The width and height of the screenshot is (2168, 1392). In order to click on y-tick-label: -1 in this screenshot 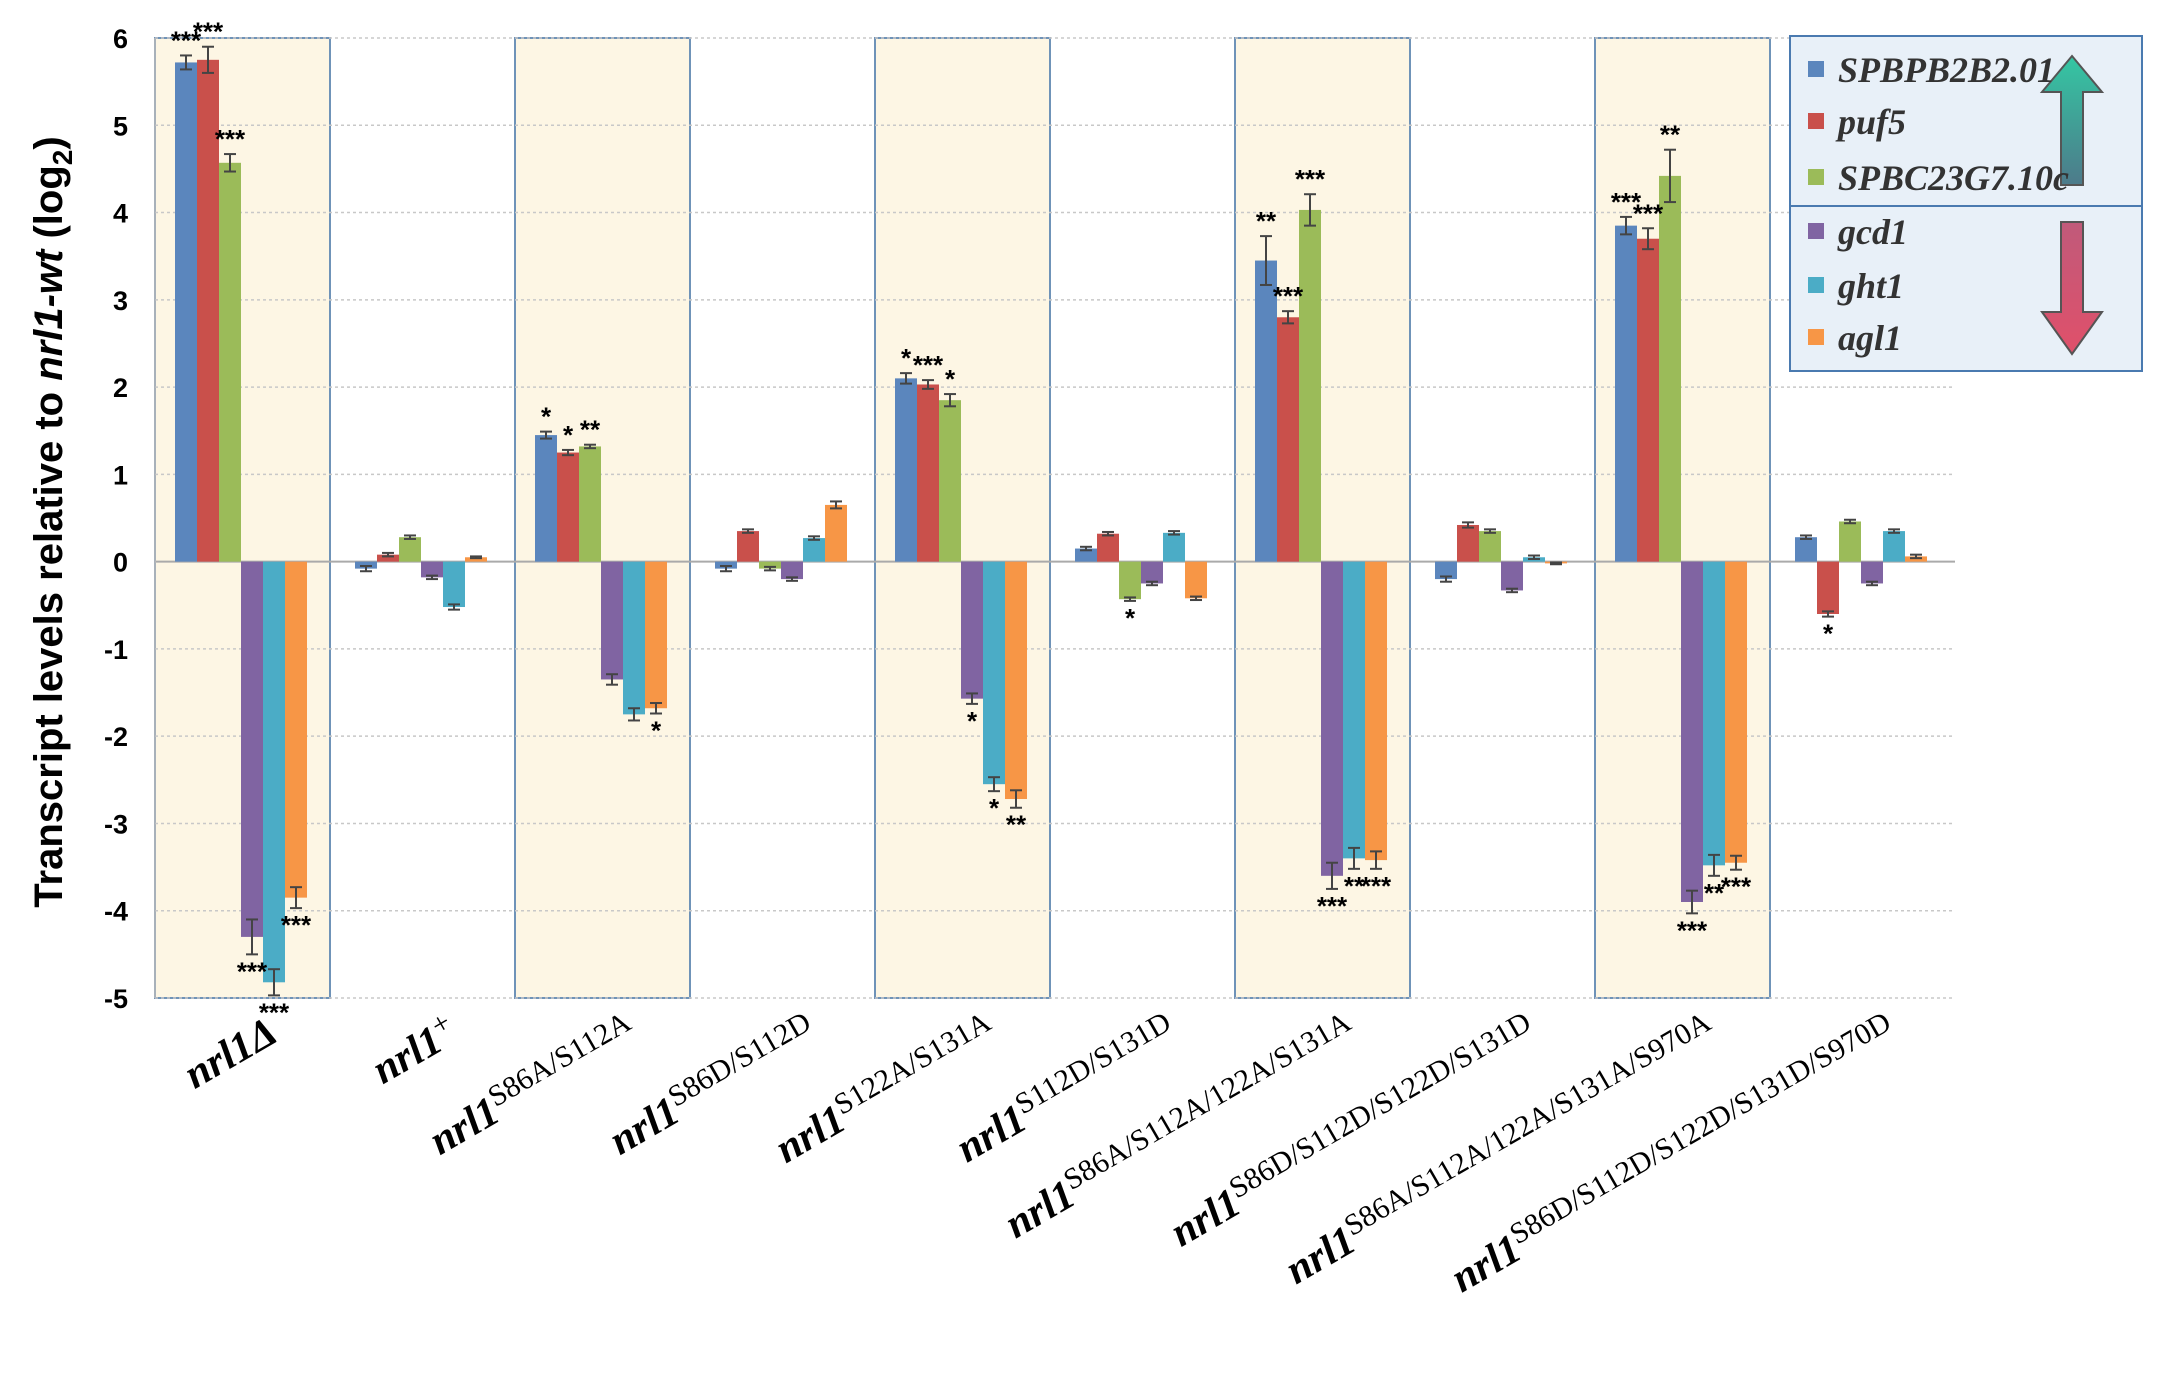, I will do `click(116, 650)`.